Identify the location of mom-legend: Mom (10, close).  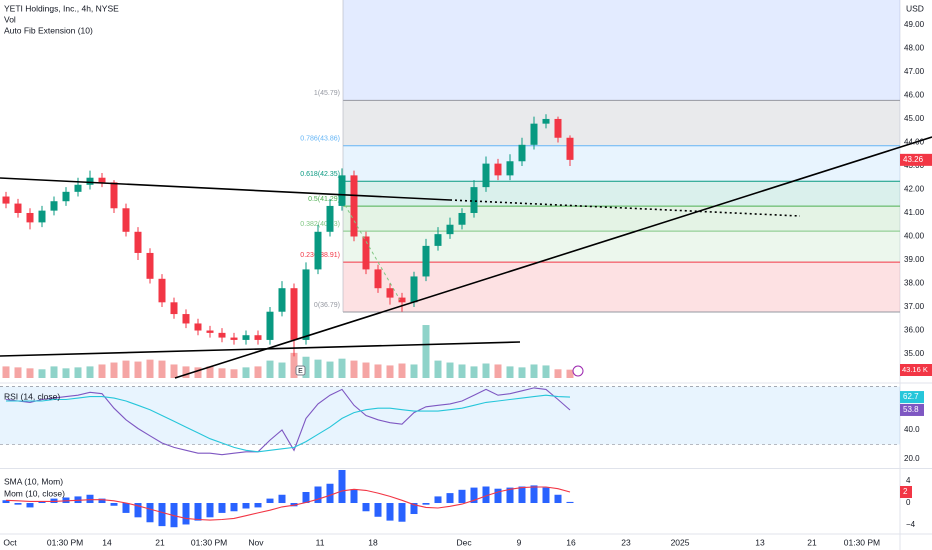
(34, 493).